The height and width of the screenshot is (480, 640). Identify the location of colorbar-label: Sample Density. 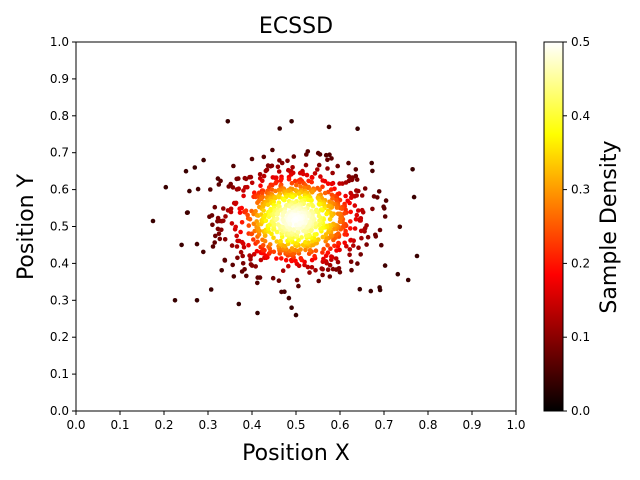
(609, 226).